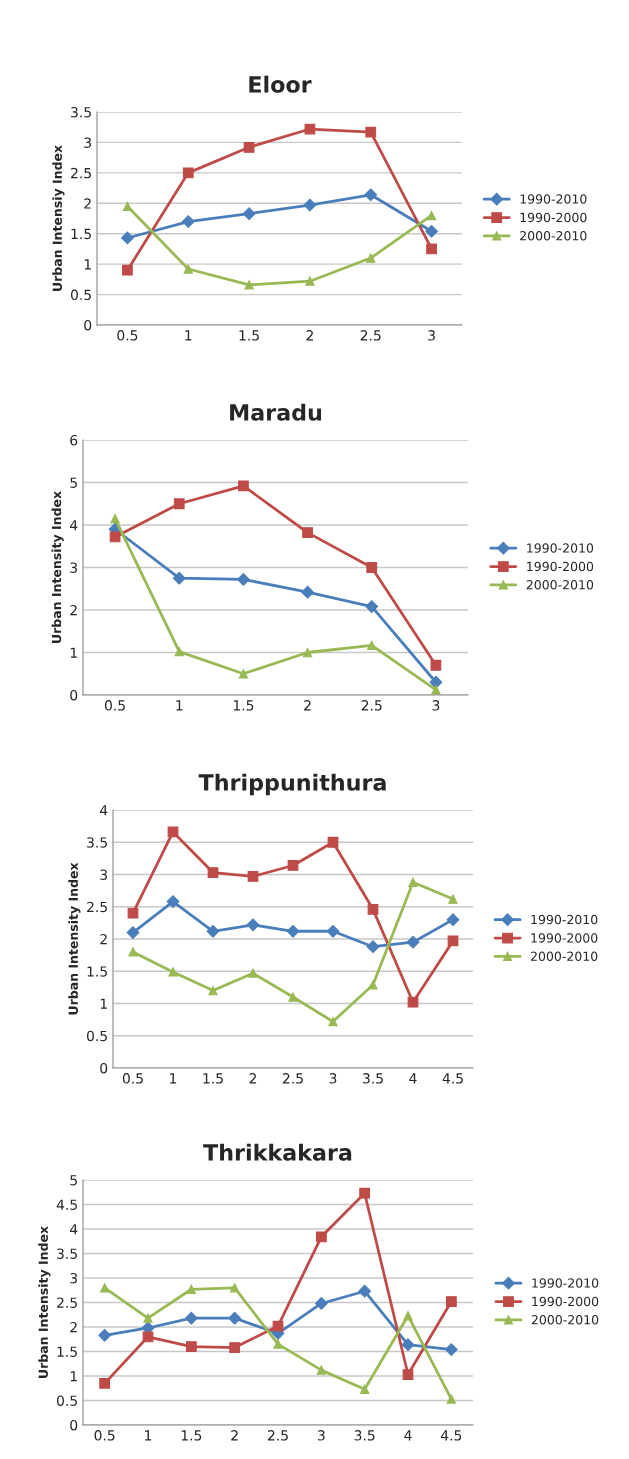 The height and width of the screenshot is (1459, 629). What do you see at coordinates (67, 1302) in the screenshot?
I see `y-tick-label: 2.5` at bounding box center [67, 1302].